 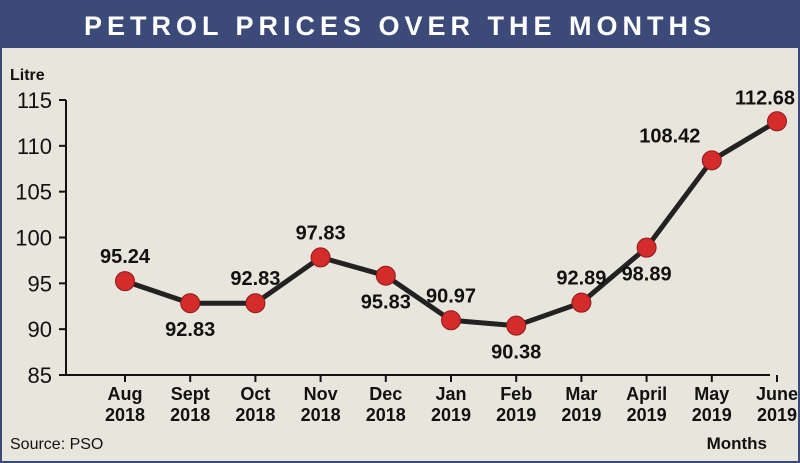 I want to click on x-tick-label: June, so click(x=777, y=394).